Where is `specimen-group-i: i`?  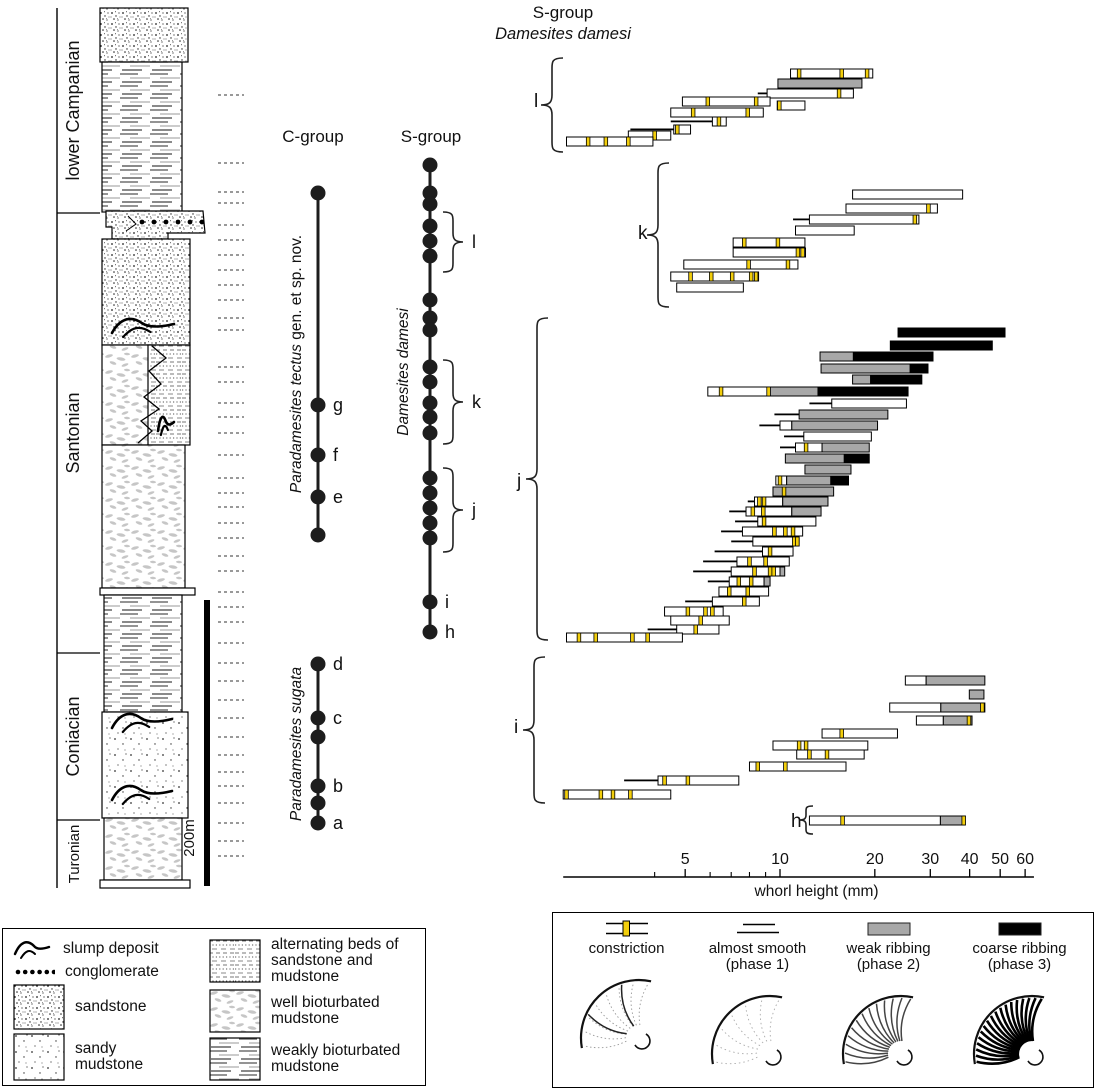 specimen-group-i: i is located at coordinates (750, 730).